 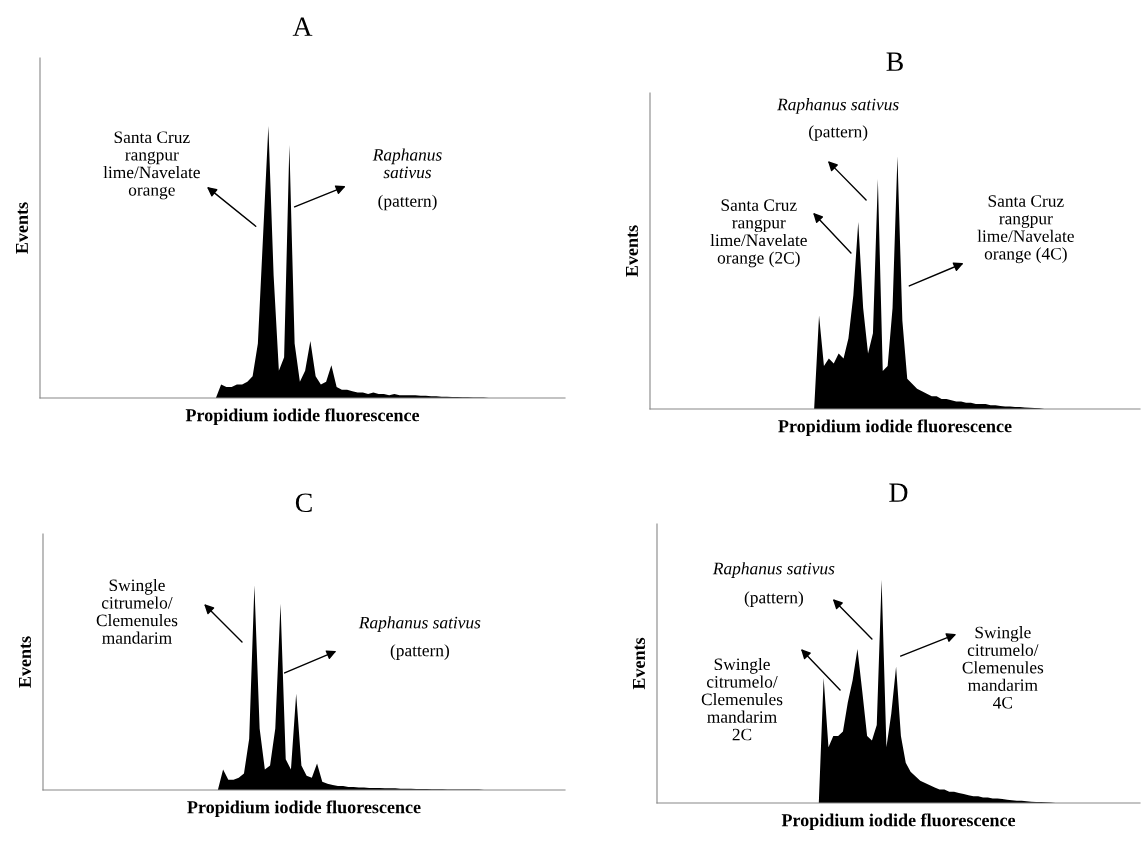 I want to click on annotation: Swingle citrumelo/ Clemenules mandarim 4C, so click(x=1003, y=667).